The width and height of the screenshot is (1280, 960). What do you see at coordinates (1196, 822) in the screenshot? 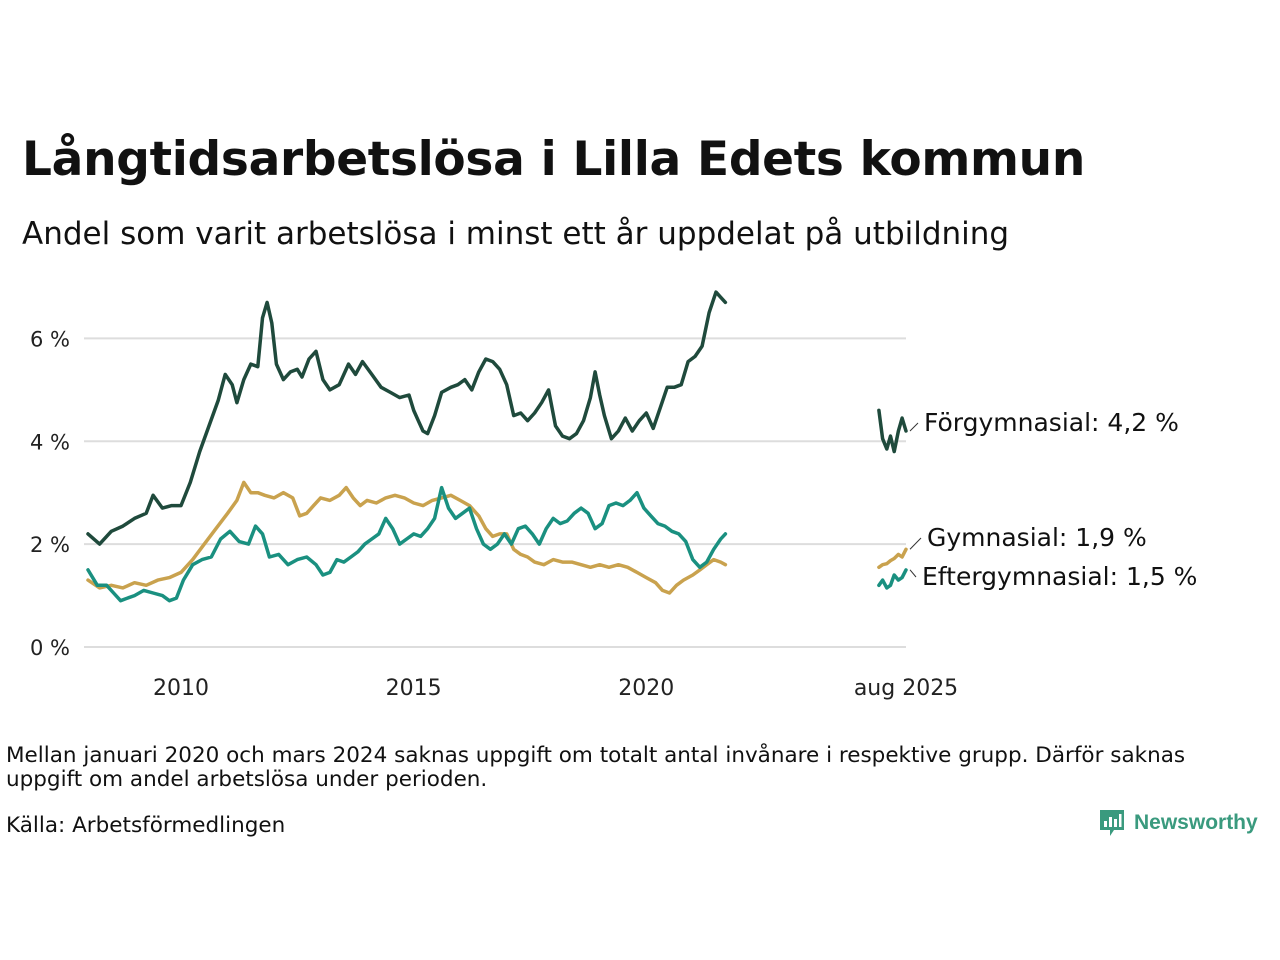
I see `brand-name: Newsworthy` at bounding box center [1196, 822].